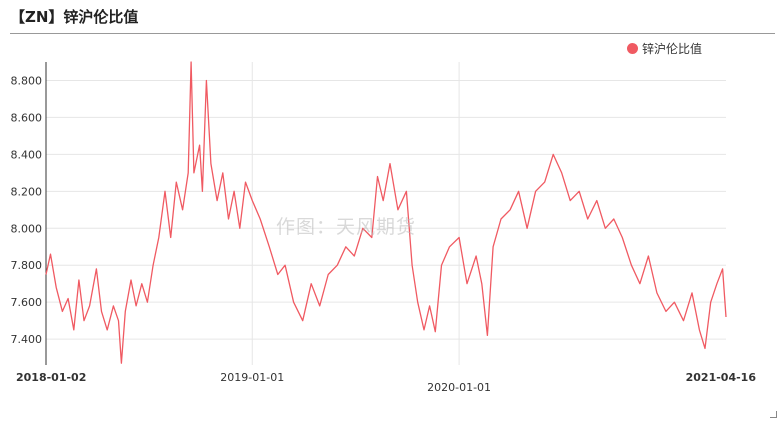 The height and width of the screenshot is (422, 781). I want to click on y-tick-label: 7.800, so click(27, 265).